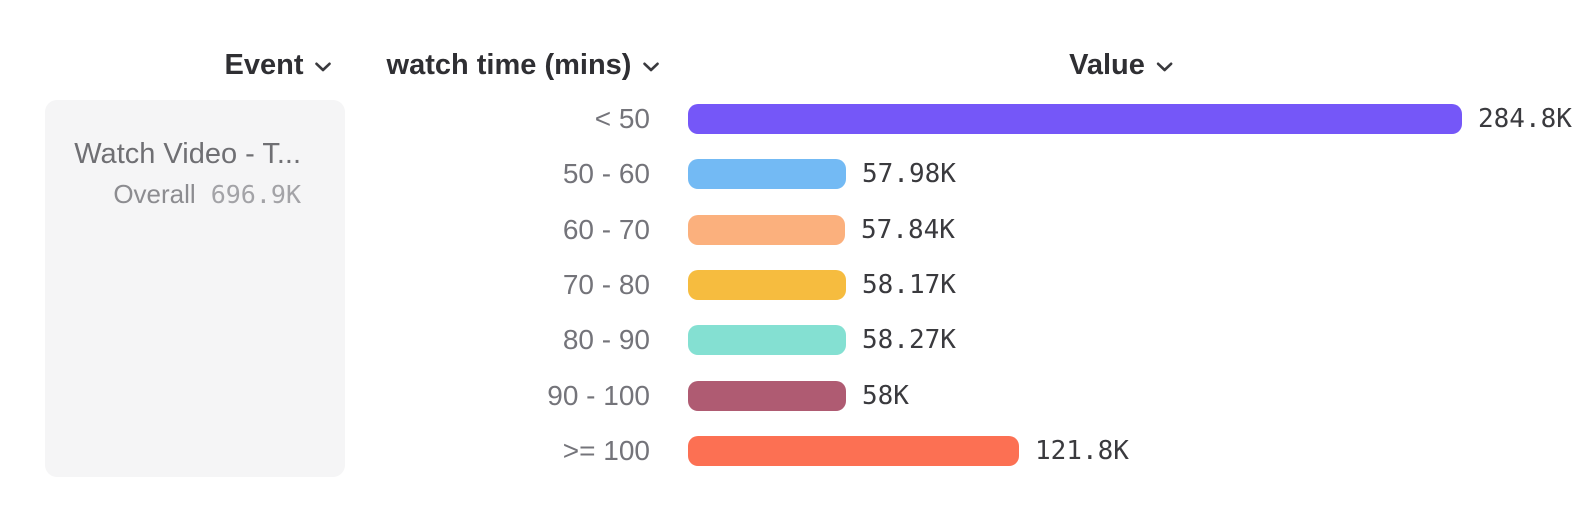  I want to click on bar-value: 57.98K, so click(909, 174).